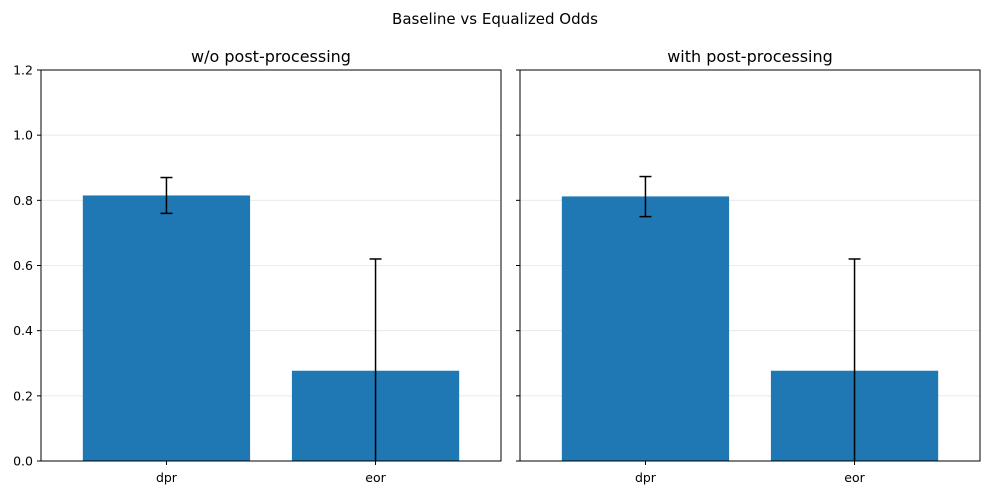 The height and width of the screenshot is (495, 990). Describe the element at coordinates (23, 70) in the screenshot. I see `y-tick-label: 1.2` at that location.